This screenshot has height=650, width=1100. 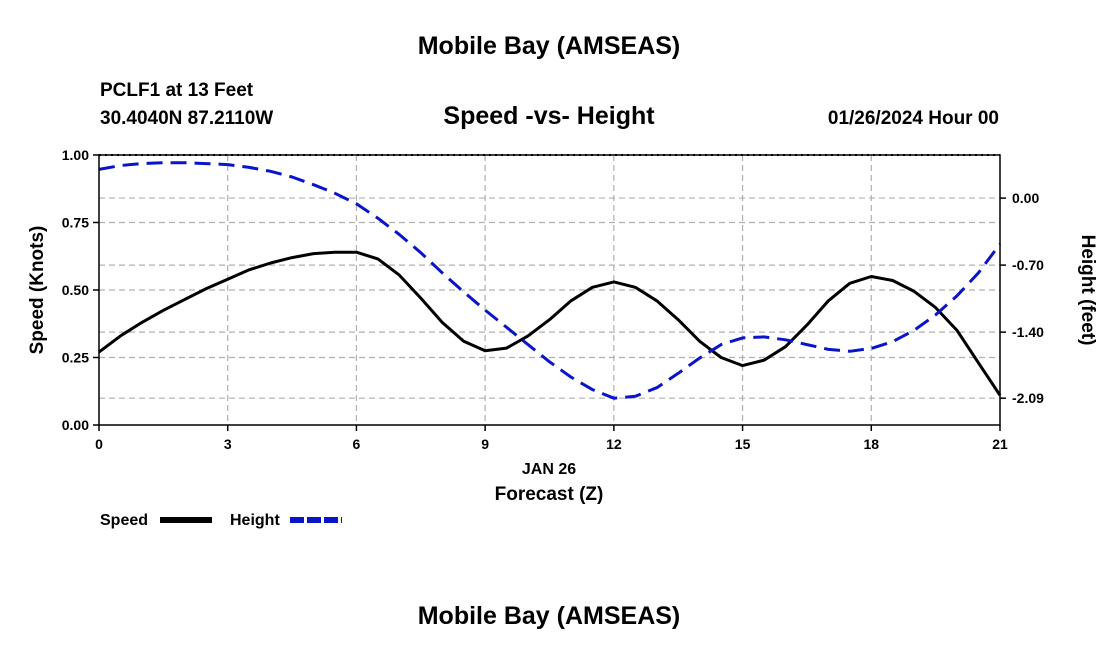 What do you see at coordinates (549, 494) in the screenshot?
I see `x-axis-label: Forecast (Z)` at bounding box center [549, 494].